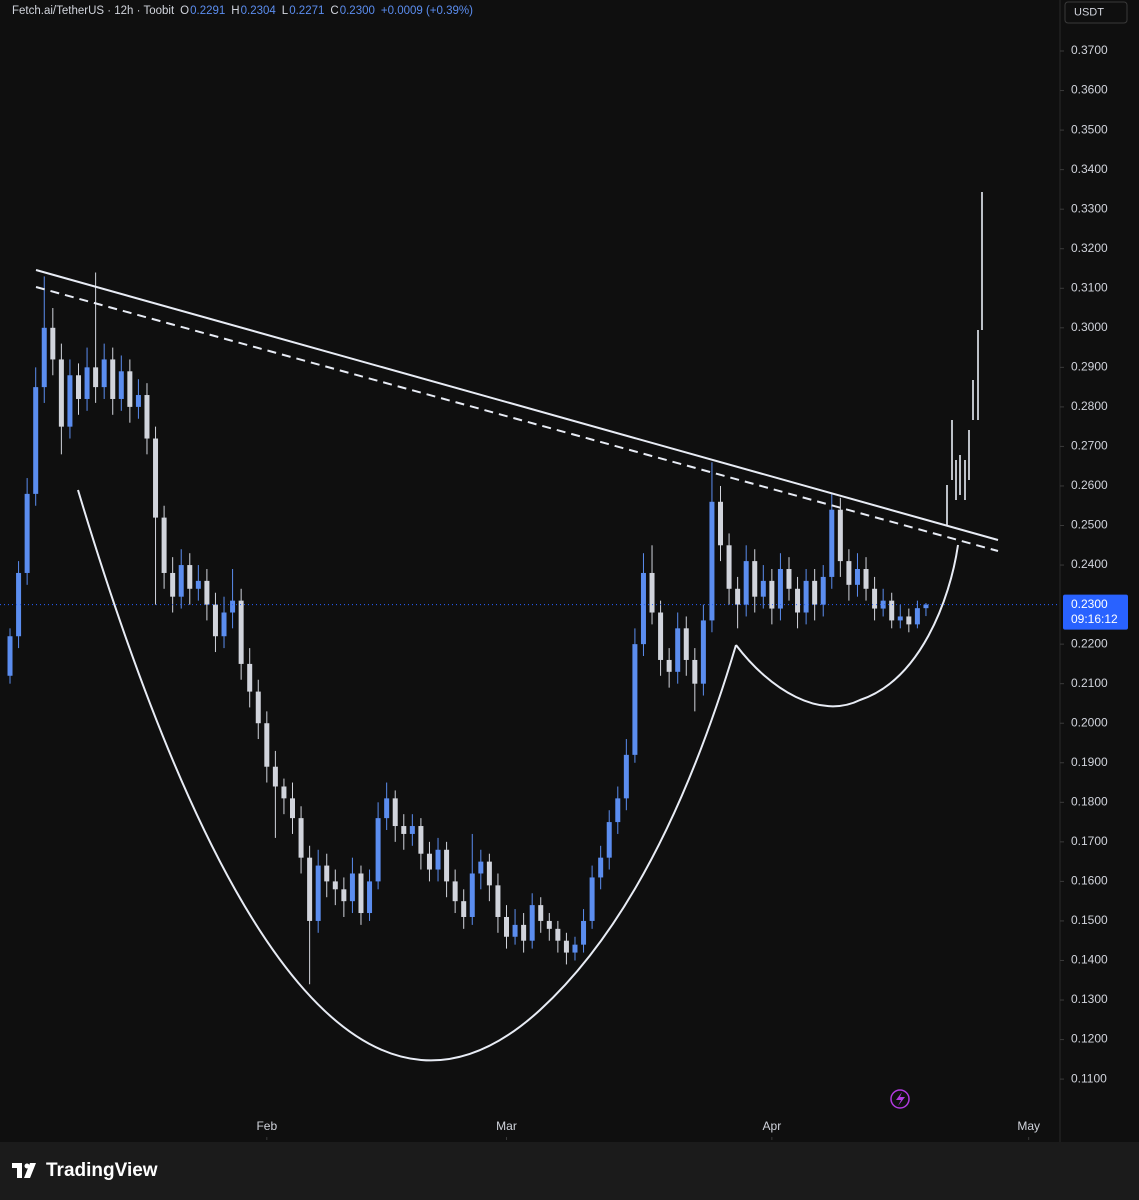 Image resolution: width=1139 pixels, height=1200 pixels. Describe the element at coordinates (1089, 643) in the screenshot. I see `y-tick-label: 0.2200` at that location.